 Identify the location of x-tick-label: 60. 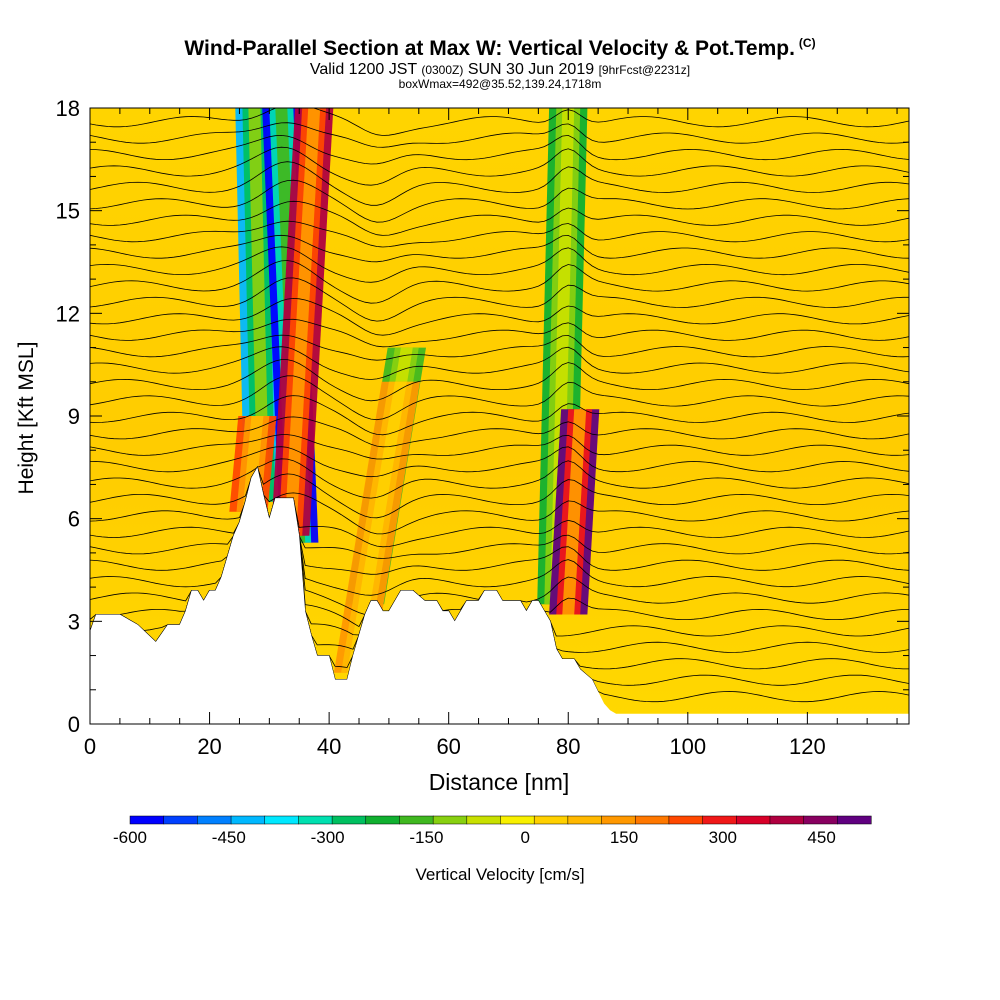
(448, 746).